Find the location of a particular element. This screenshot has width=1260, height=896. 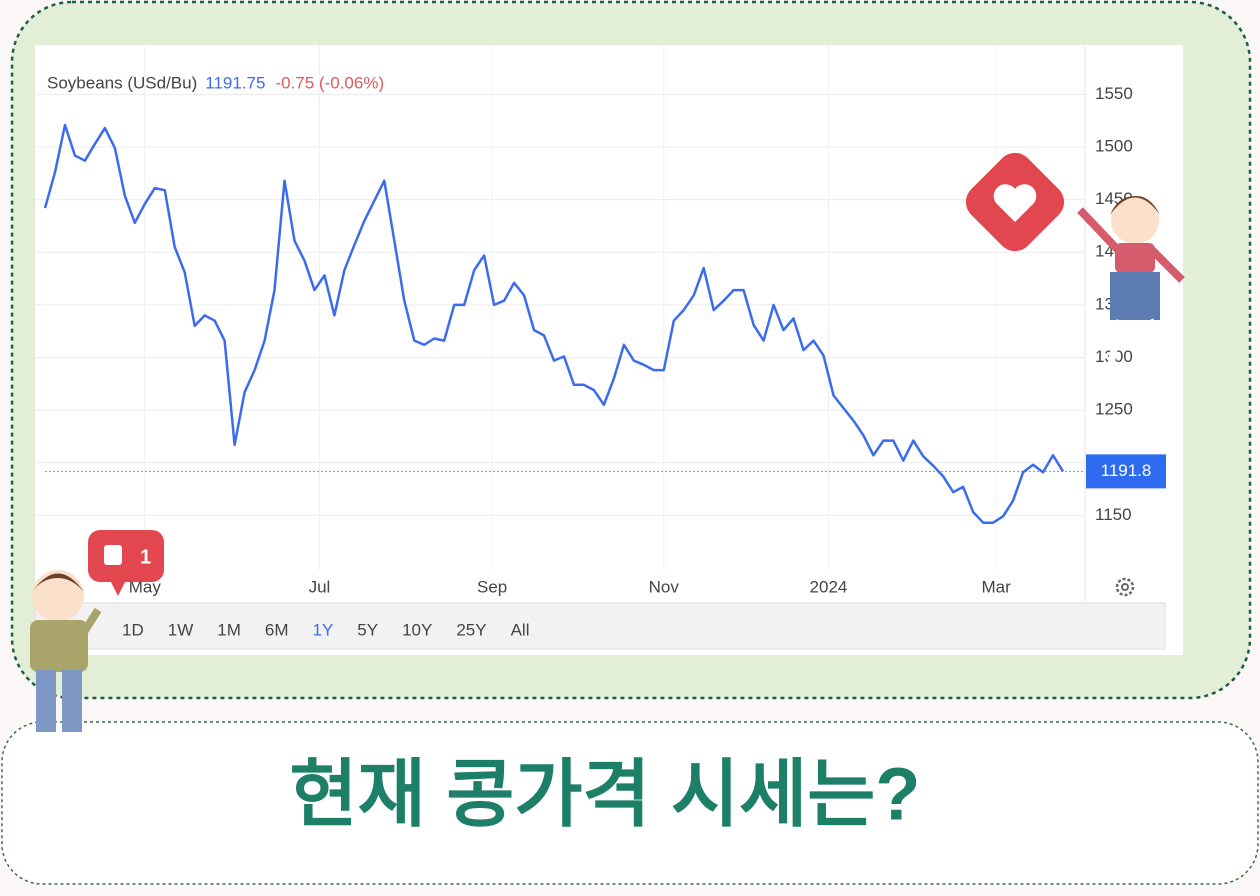

x-tick-label: Sep is located at coordinates (492, 586).